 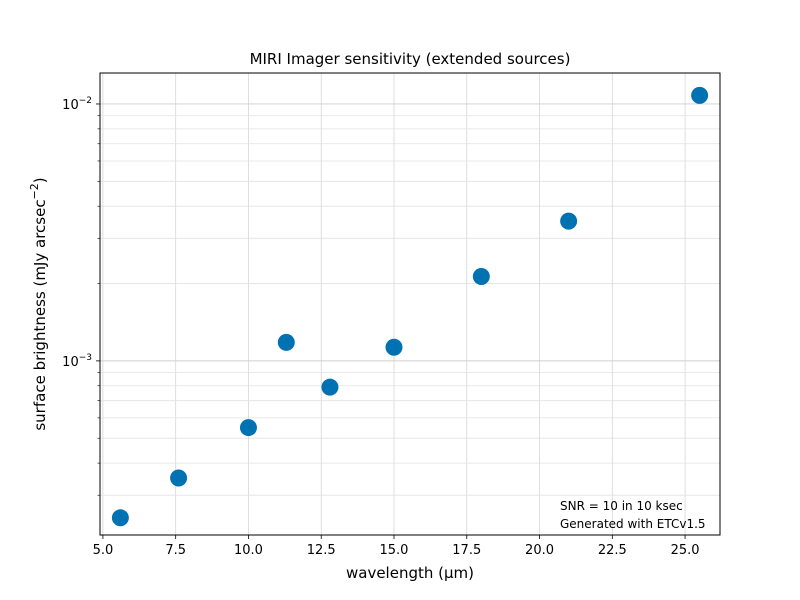 I want to click on x-tick-label: 22.5, so click(x=612, y=550).